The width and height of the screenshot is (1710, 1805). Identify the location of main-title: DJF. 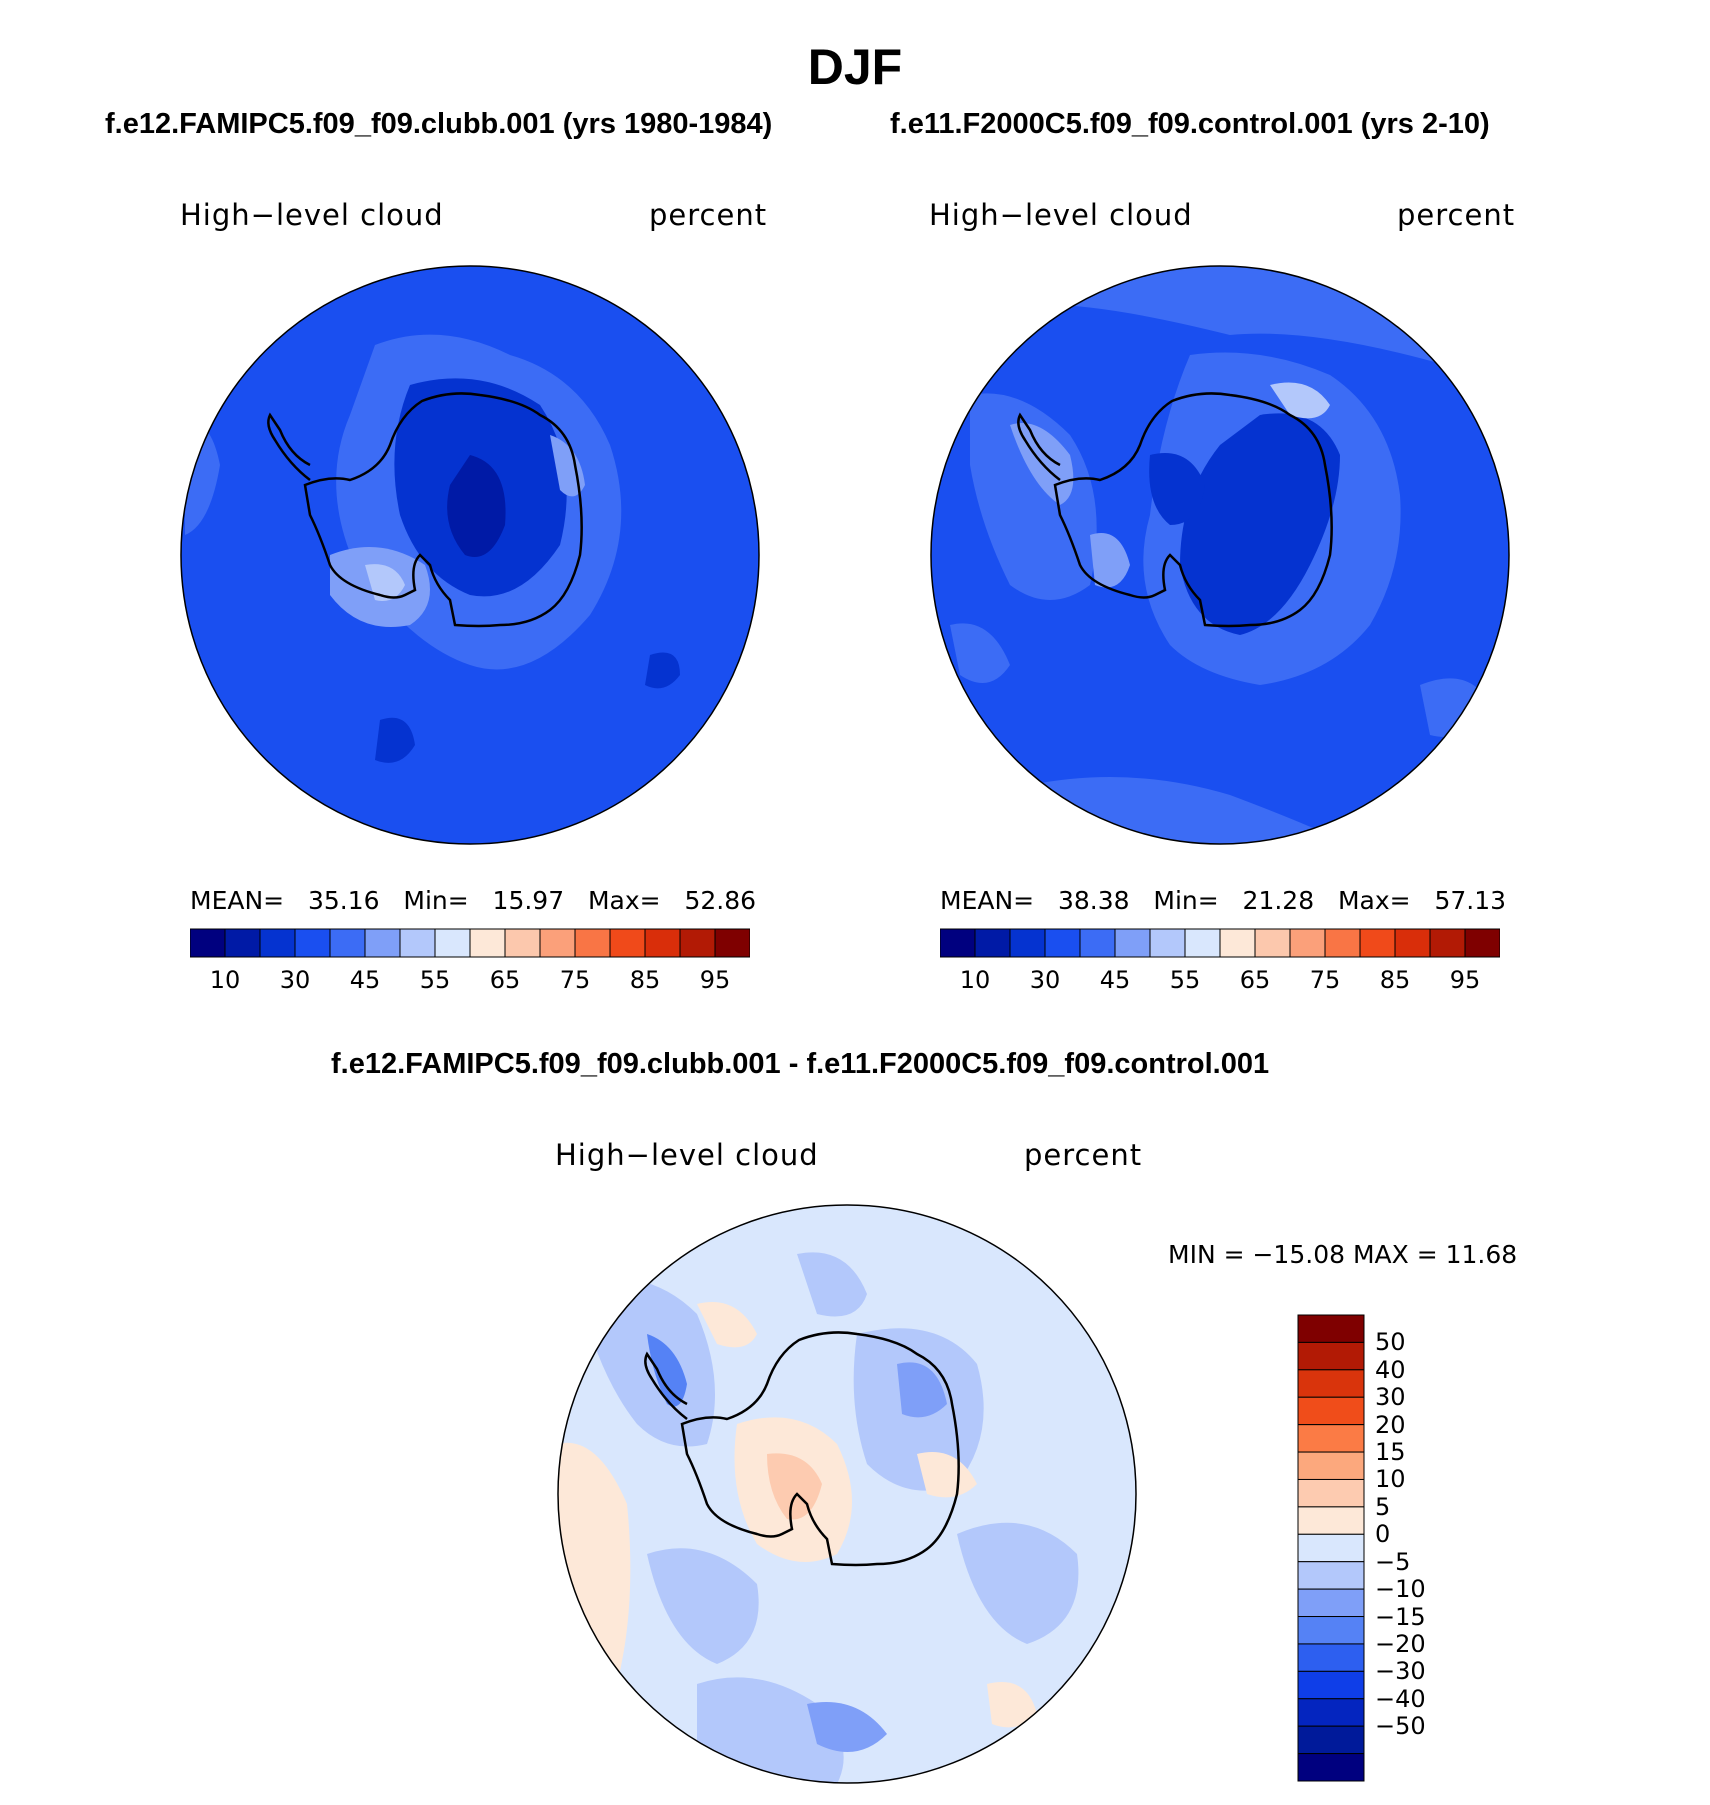
(855, 67).